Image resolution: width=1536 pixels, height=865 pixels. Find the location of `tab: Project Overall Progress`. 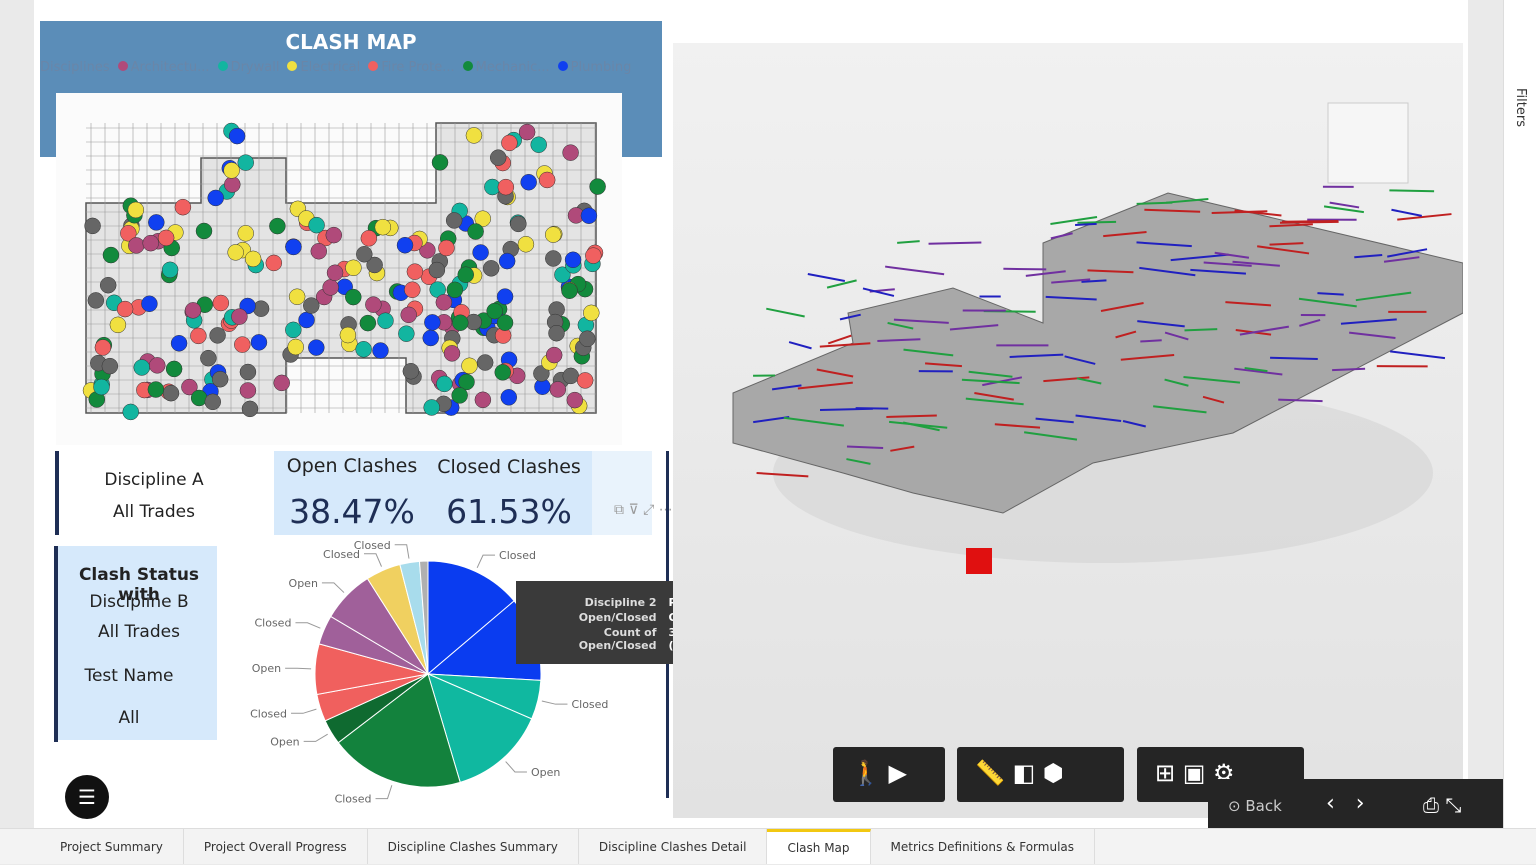

tab: Project Overall Progress is located at coordinates (276, 846).